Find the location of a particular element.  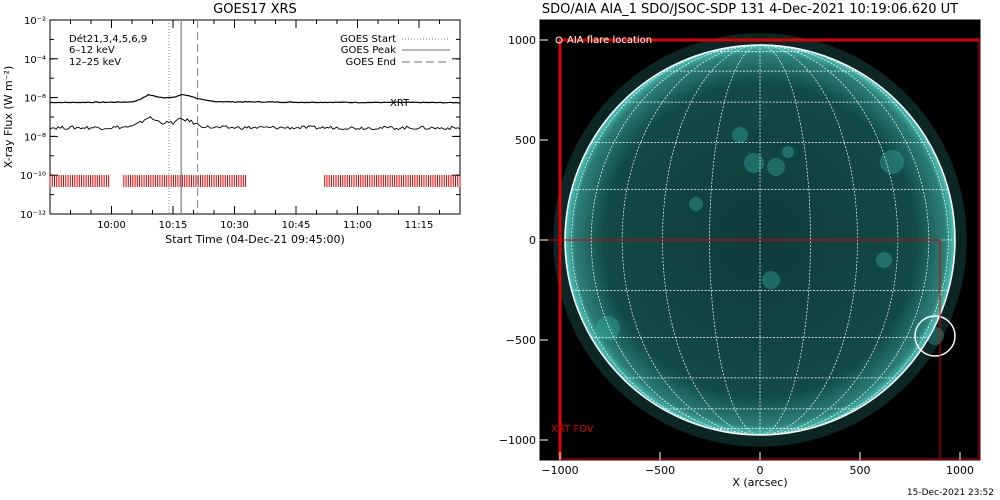

goes-y-axis-label: X-ray Flux (W m⁻²) is located at coordinates (8, 117).